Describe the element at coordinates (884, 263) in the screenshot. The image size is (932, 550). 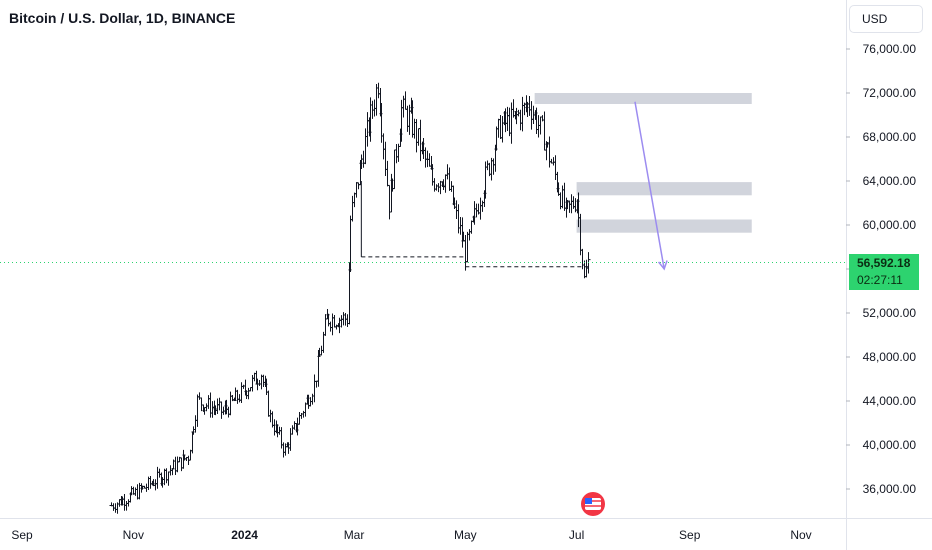
I see `last-price-value: 56,592.18` at that location.